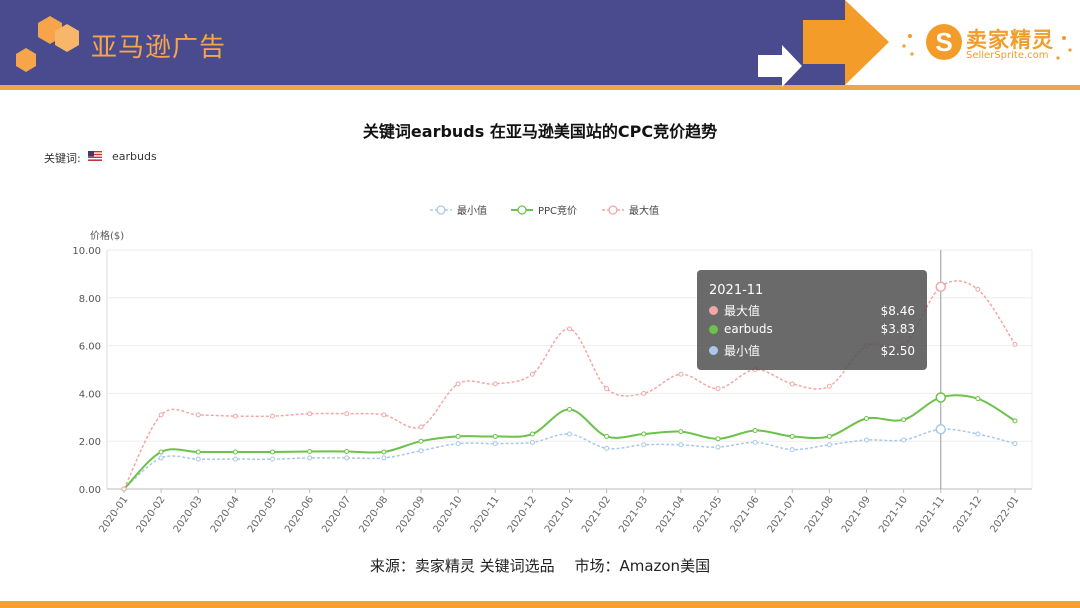  Describe the element at coordinates (742, 311) in the screenshot. I see `tooltip-name-max: 最大值` at that location.